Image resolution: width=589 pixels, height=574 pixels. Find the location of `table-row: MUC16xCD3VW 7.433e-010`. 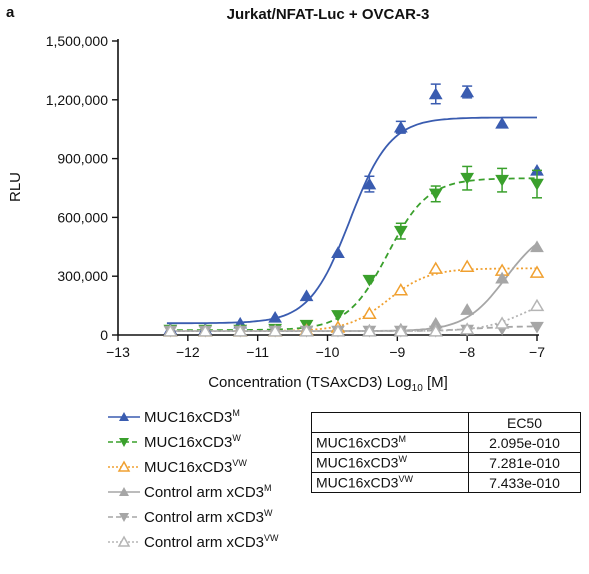

table-row: MUC16xCD3VW 7.433e-010 is located at coordinates (446, 482).